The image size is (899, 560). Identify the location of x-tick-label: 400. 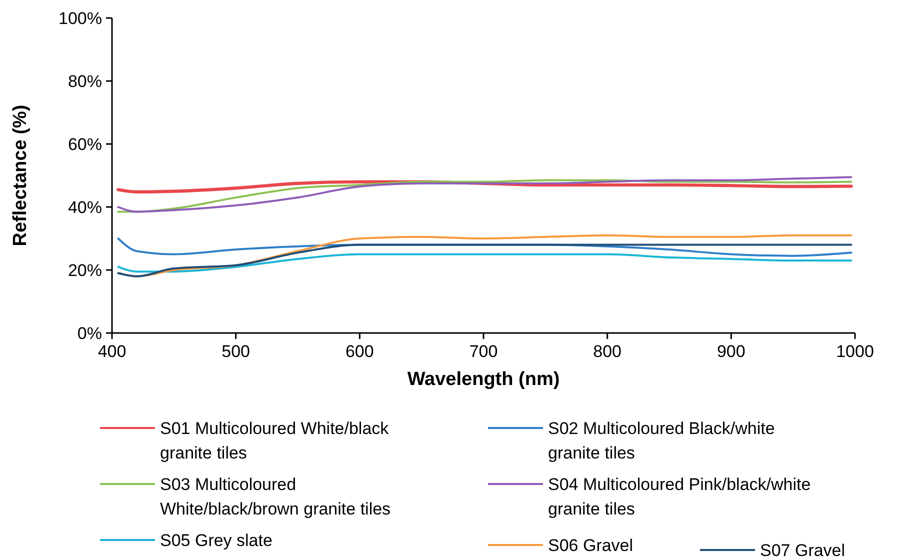
(112, 351).